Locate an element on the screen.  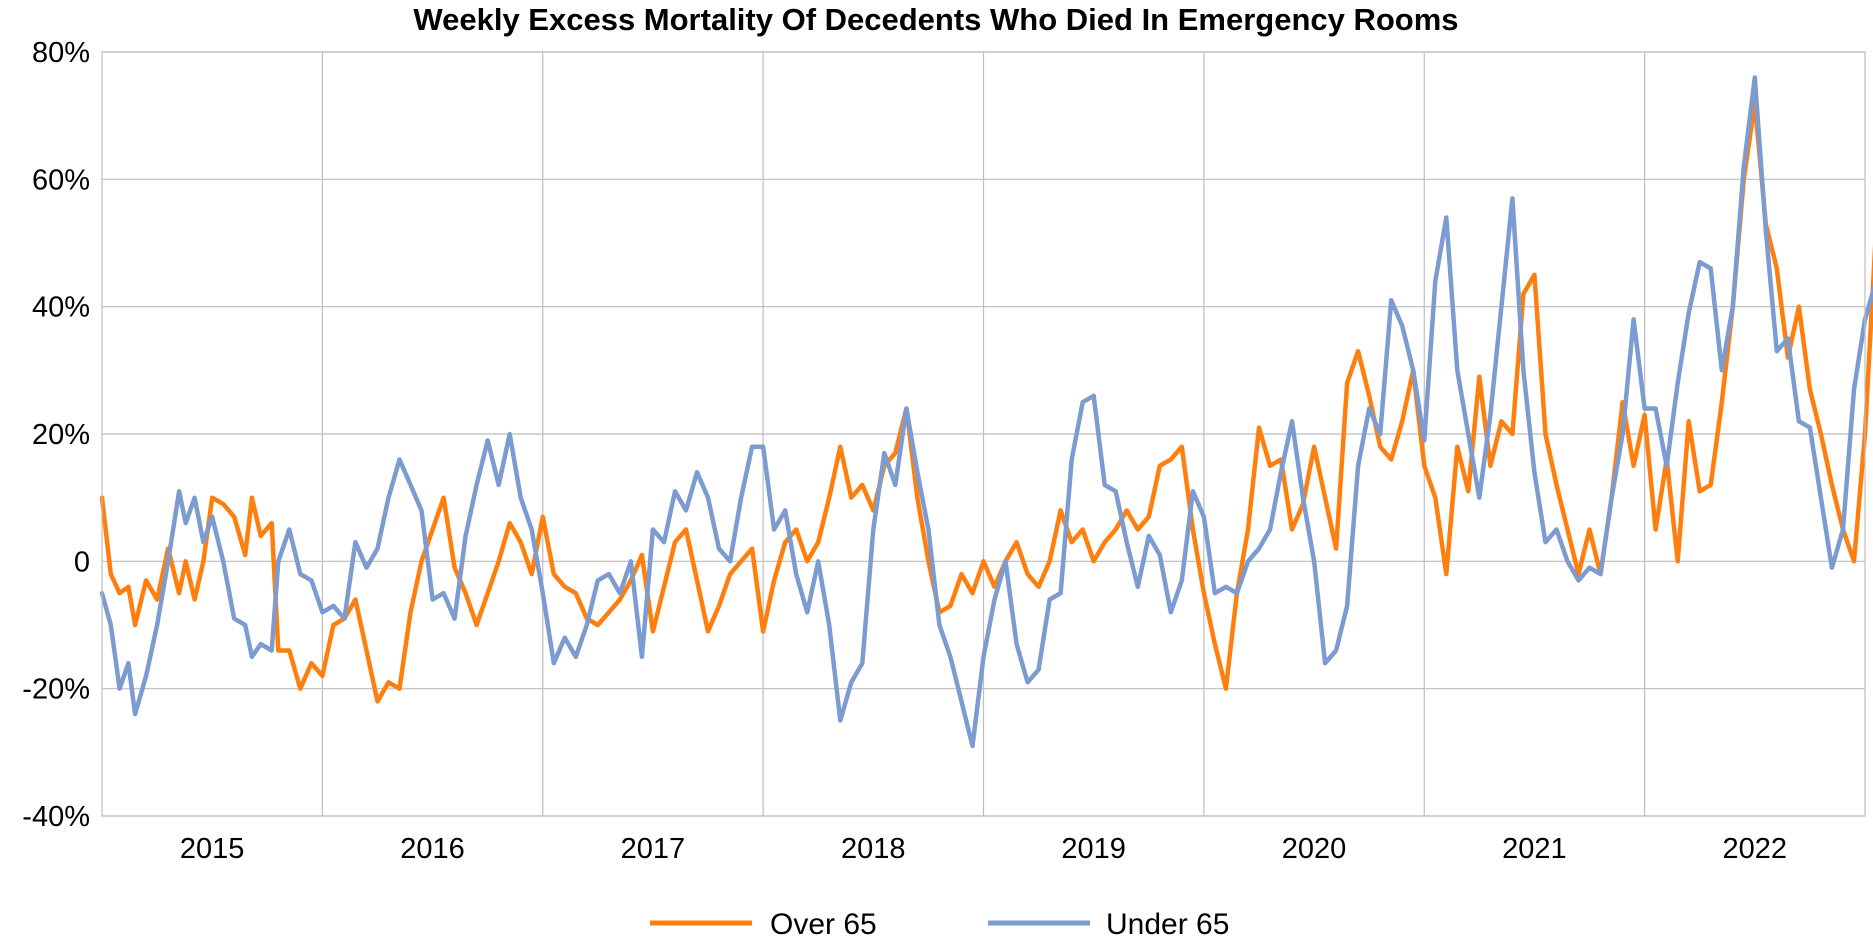
x-tick-label: 2020 is located at coordinates (1314, 849).